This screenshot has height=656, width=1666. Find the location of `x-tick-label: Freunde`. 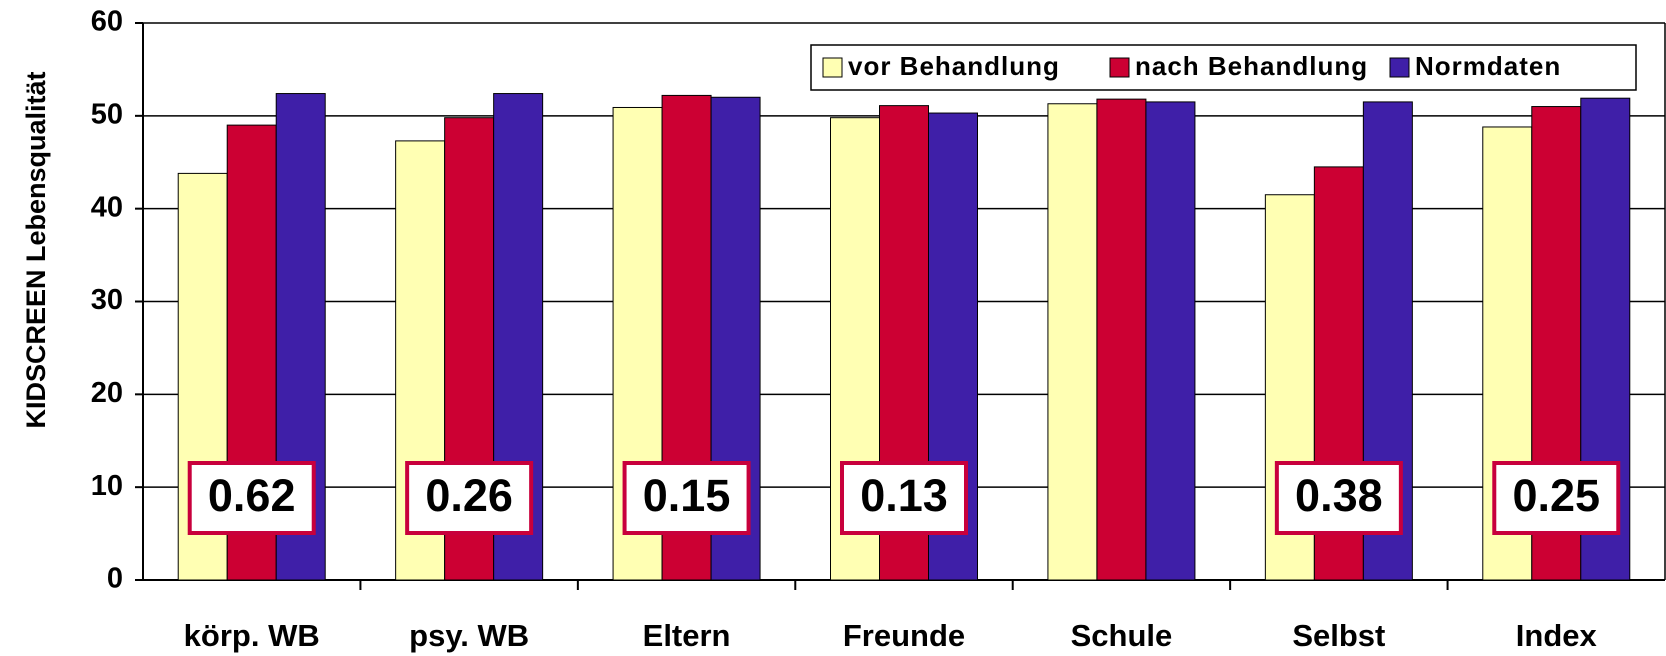

x-tick-label: Freunde is located at coordinates (904, 635).